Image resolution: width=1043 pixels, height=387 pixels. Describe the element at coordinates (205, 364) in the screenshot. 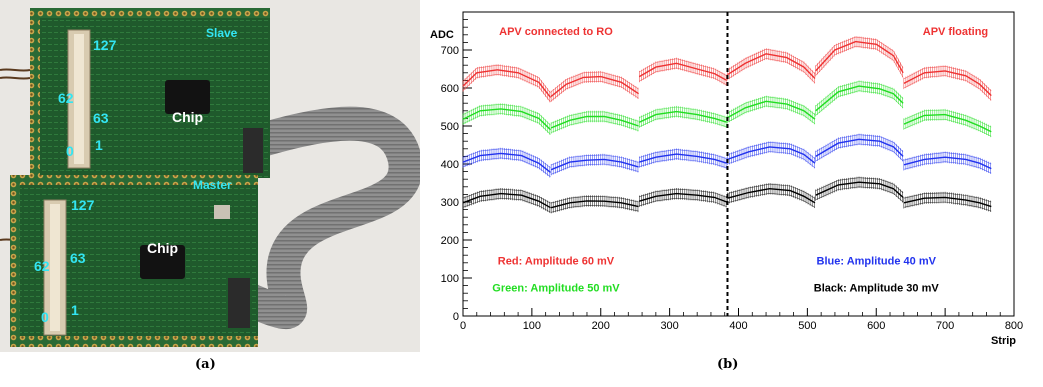

I see `caption-a: (a)` at that location.